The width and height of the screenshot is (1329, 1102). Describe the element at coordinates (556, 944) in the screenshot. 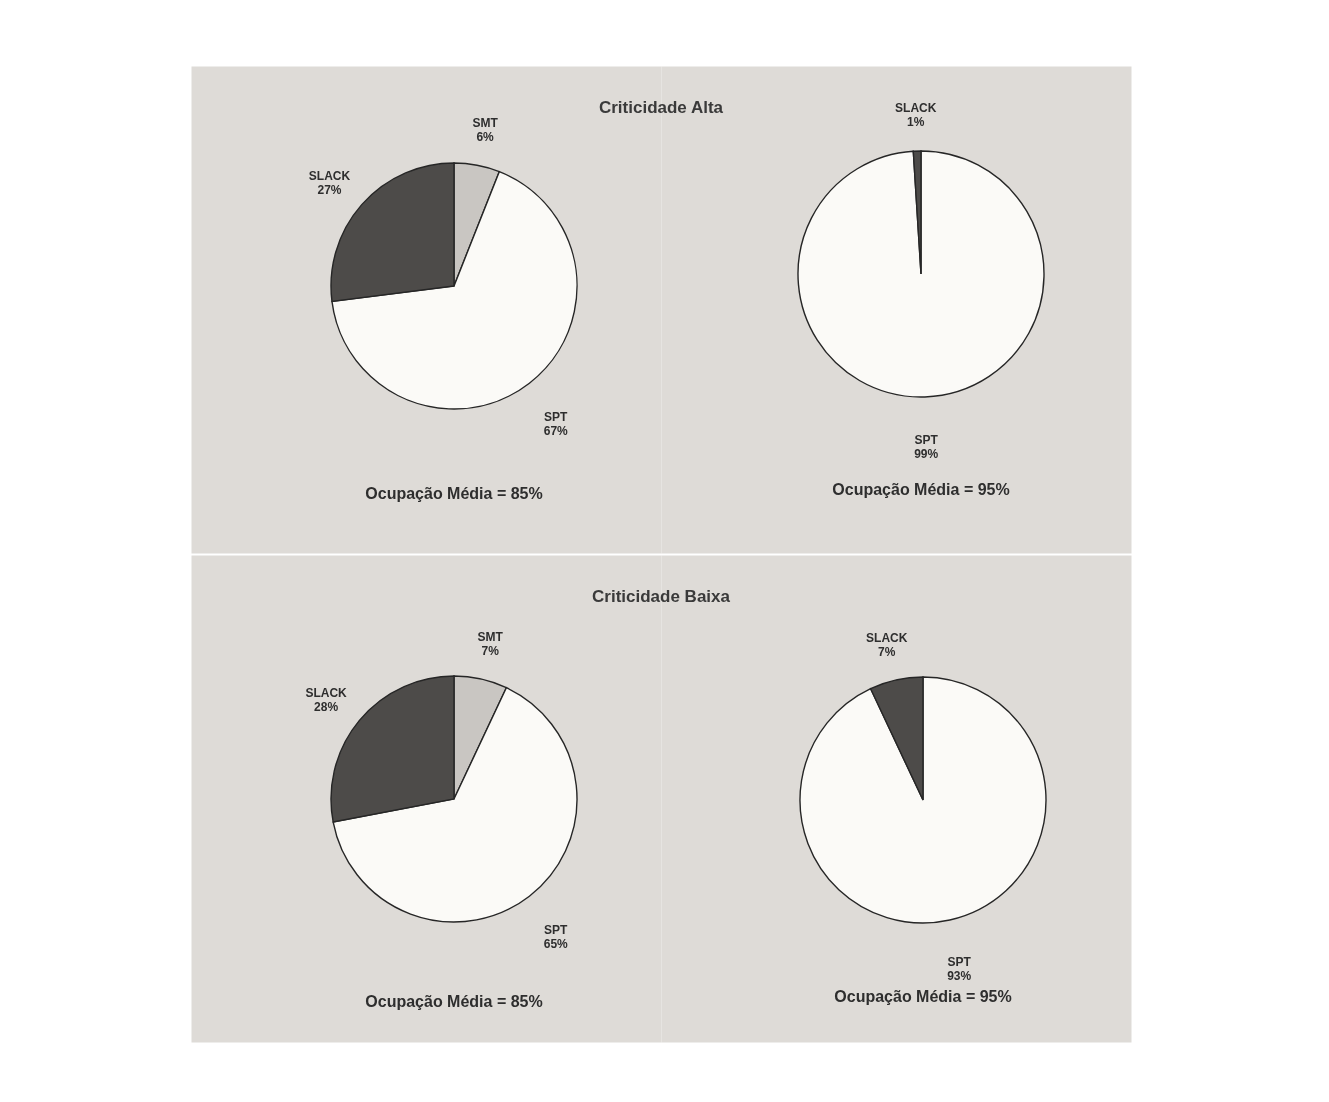

I see `data-label: 65%` at that location.